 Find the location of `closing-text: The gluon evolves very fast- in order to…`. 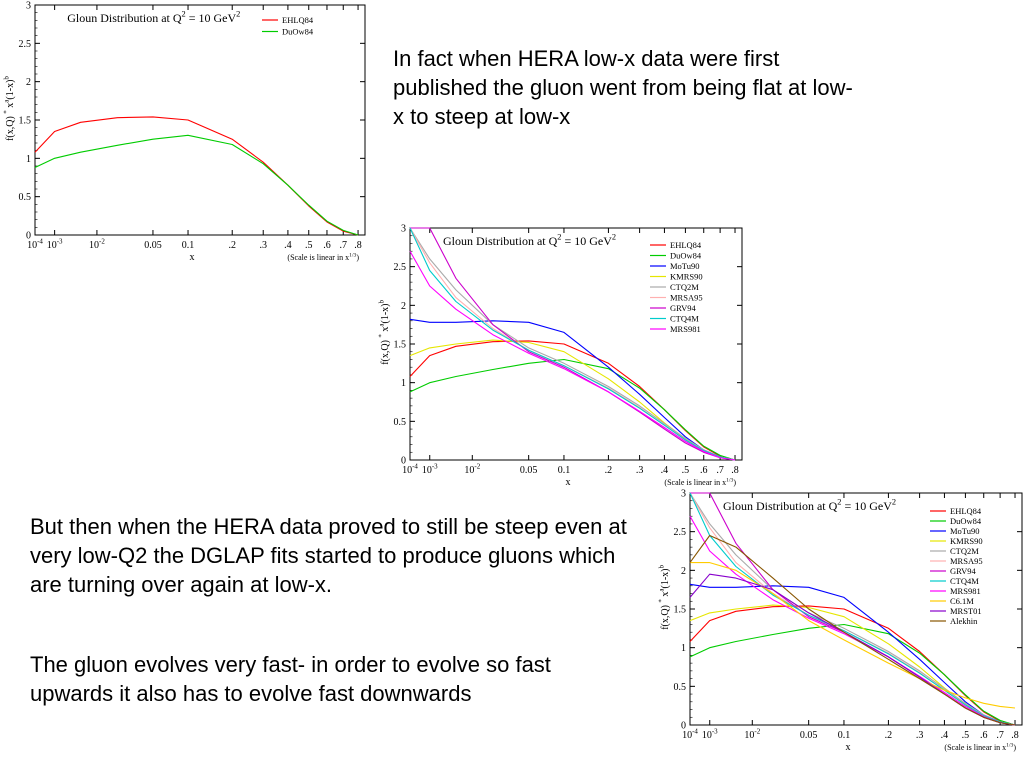

closing-text: The gluon evolves very fast- in order to… is located at coordinates (290, 679).